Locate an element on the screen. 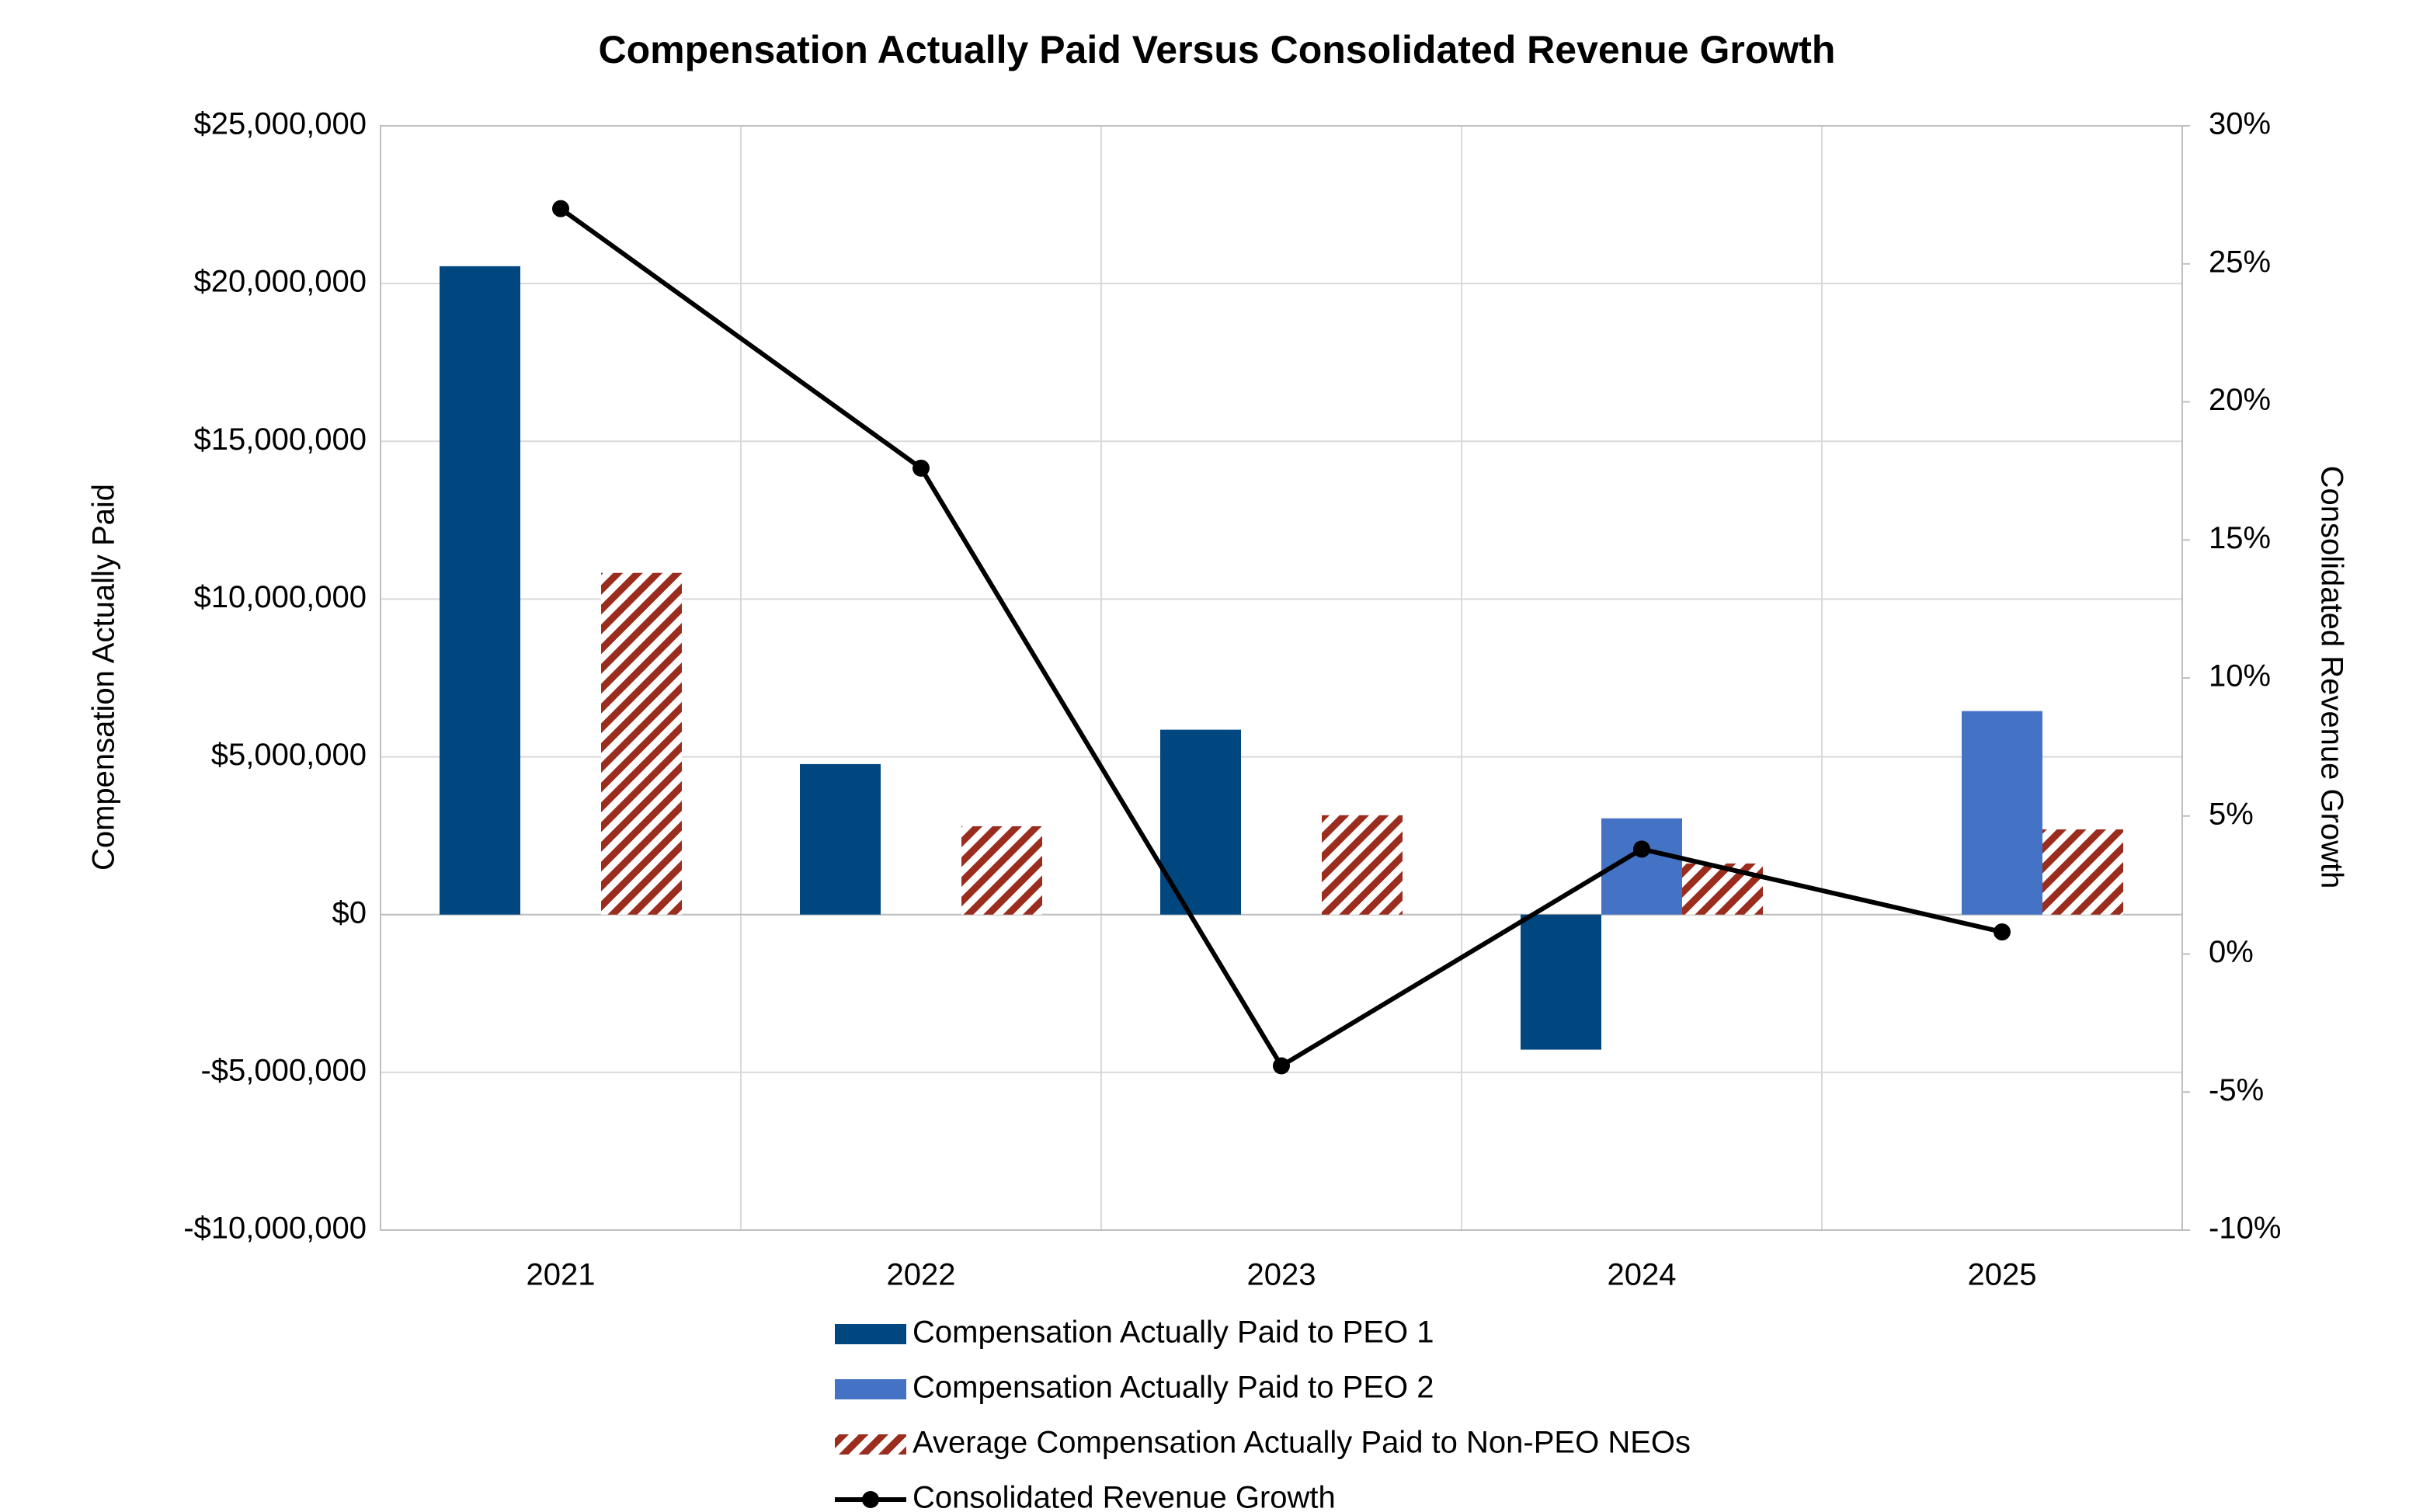  y2-tick-label: 0% is located at coordinates (2231, 952).